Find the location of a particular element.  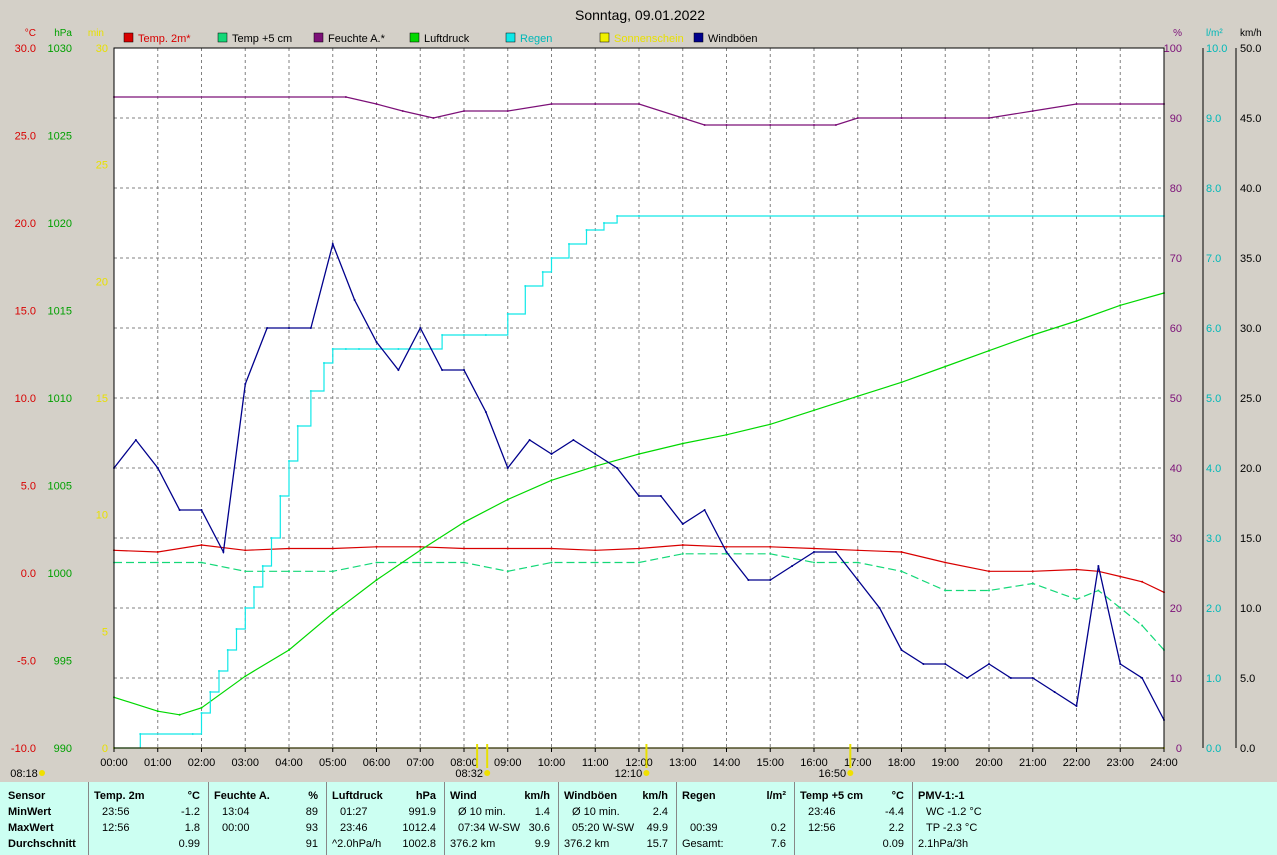

stats-column-unit: km/h is located at coordinates (655, 796).